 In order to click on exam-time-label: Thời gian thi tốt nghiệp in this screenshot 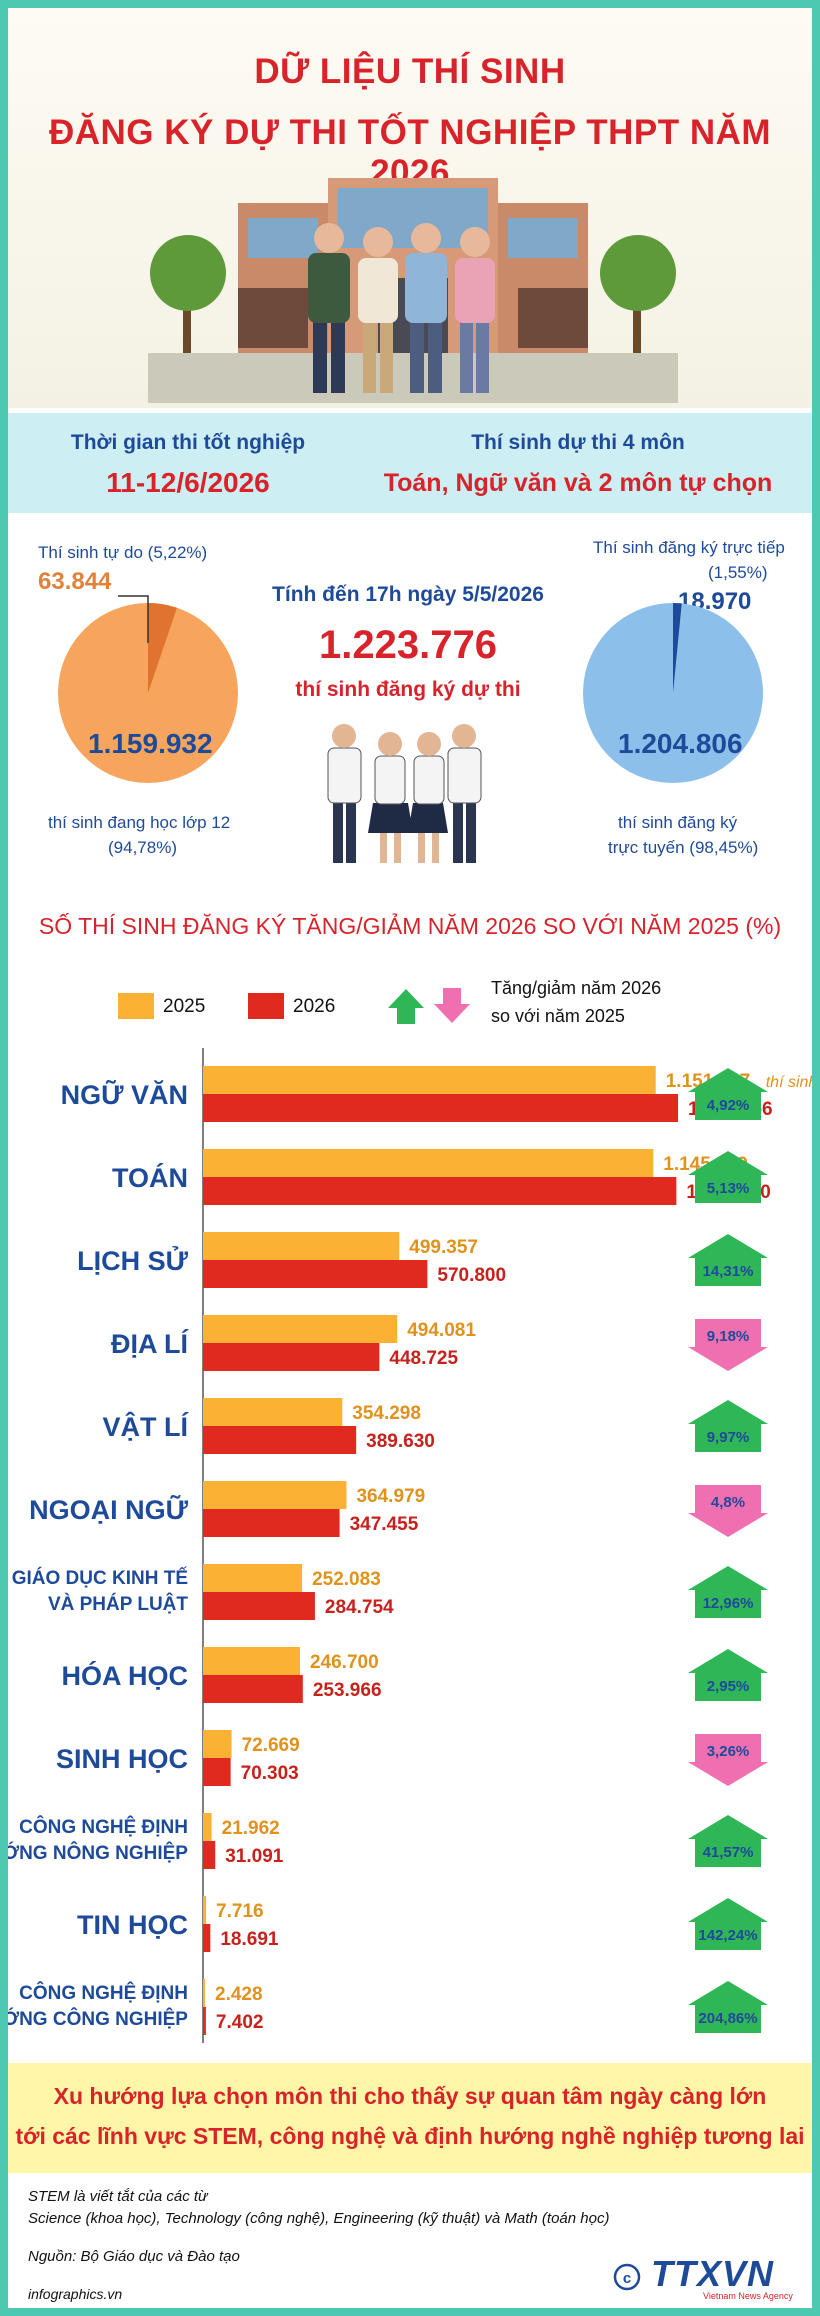, I will do `click(188, 442)`.